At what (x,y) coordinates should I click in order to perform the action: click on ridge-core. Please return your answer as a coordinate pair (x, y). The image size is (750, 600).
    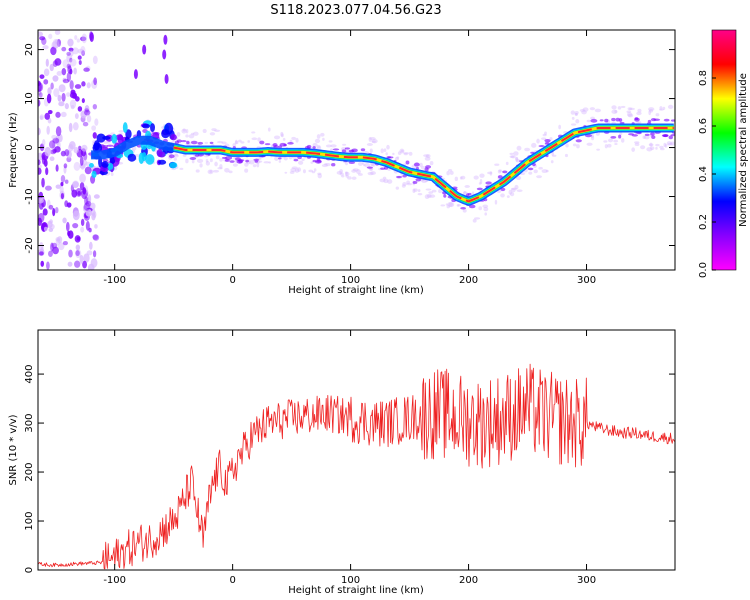
    Looking at the image, I should click on (423, 165).